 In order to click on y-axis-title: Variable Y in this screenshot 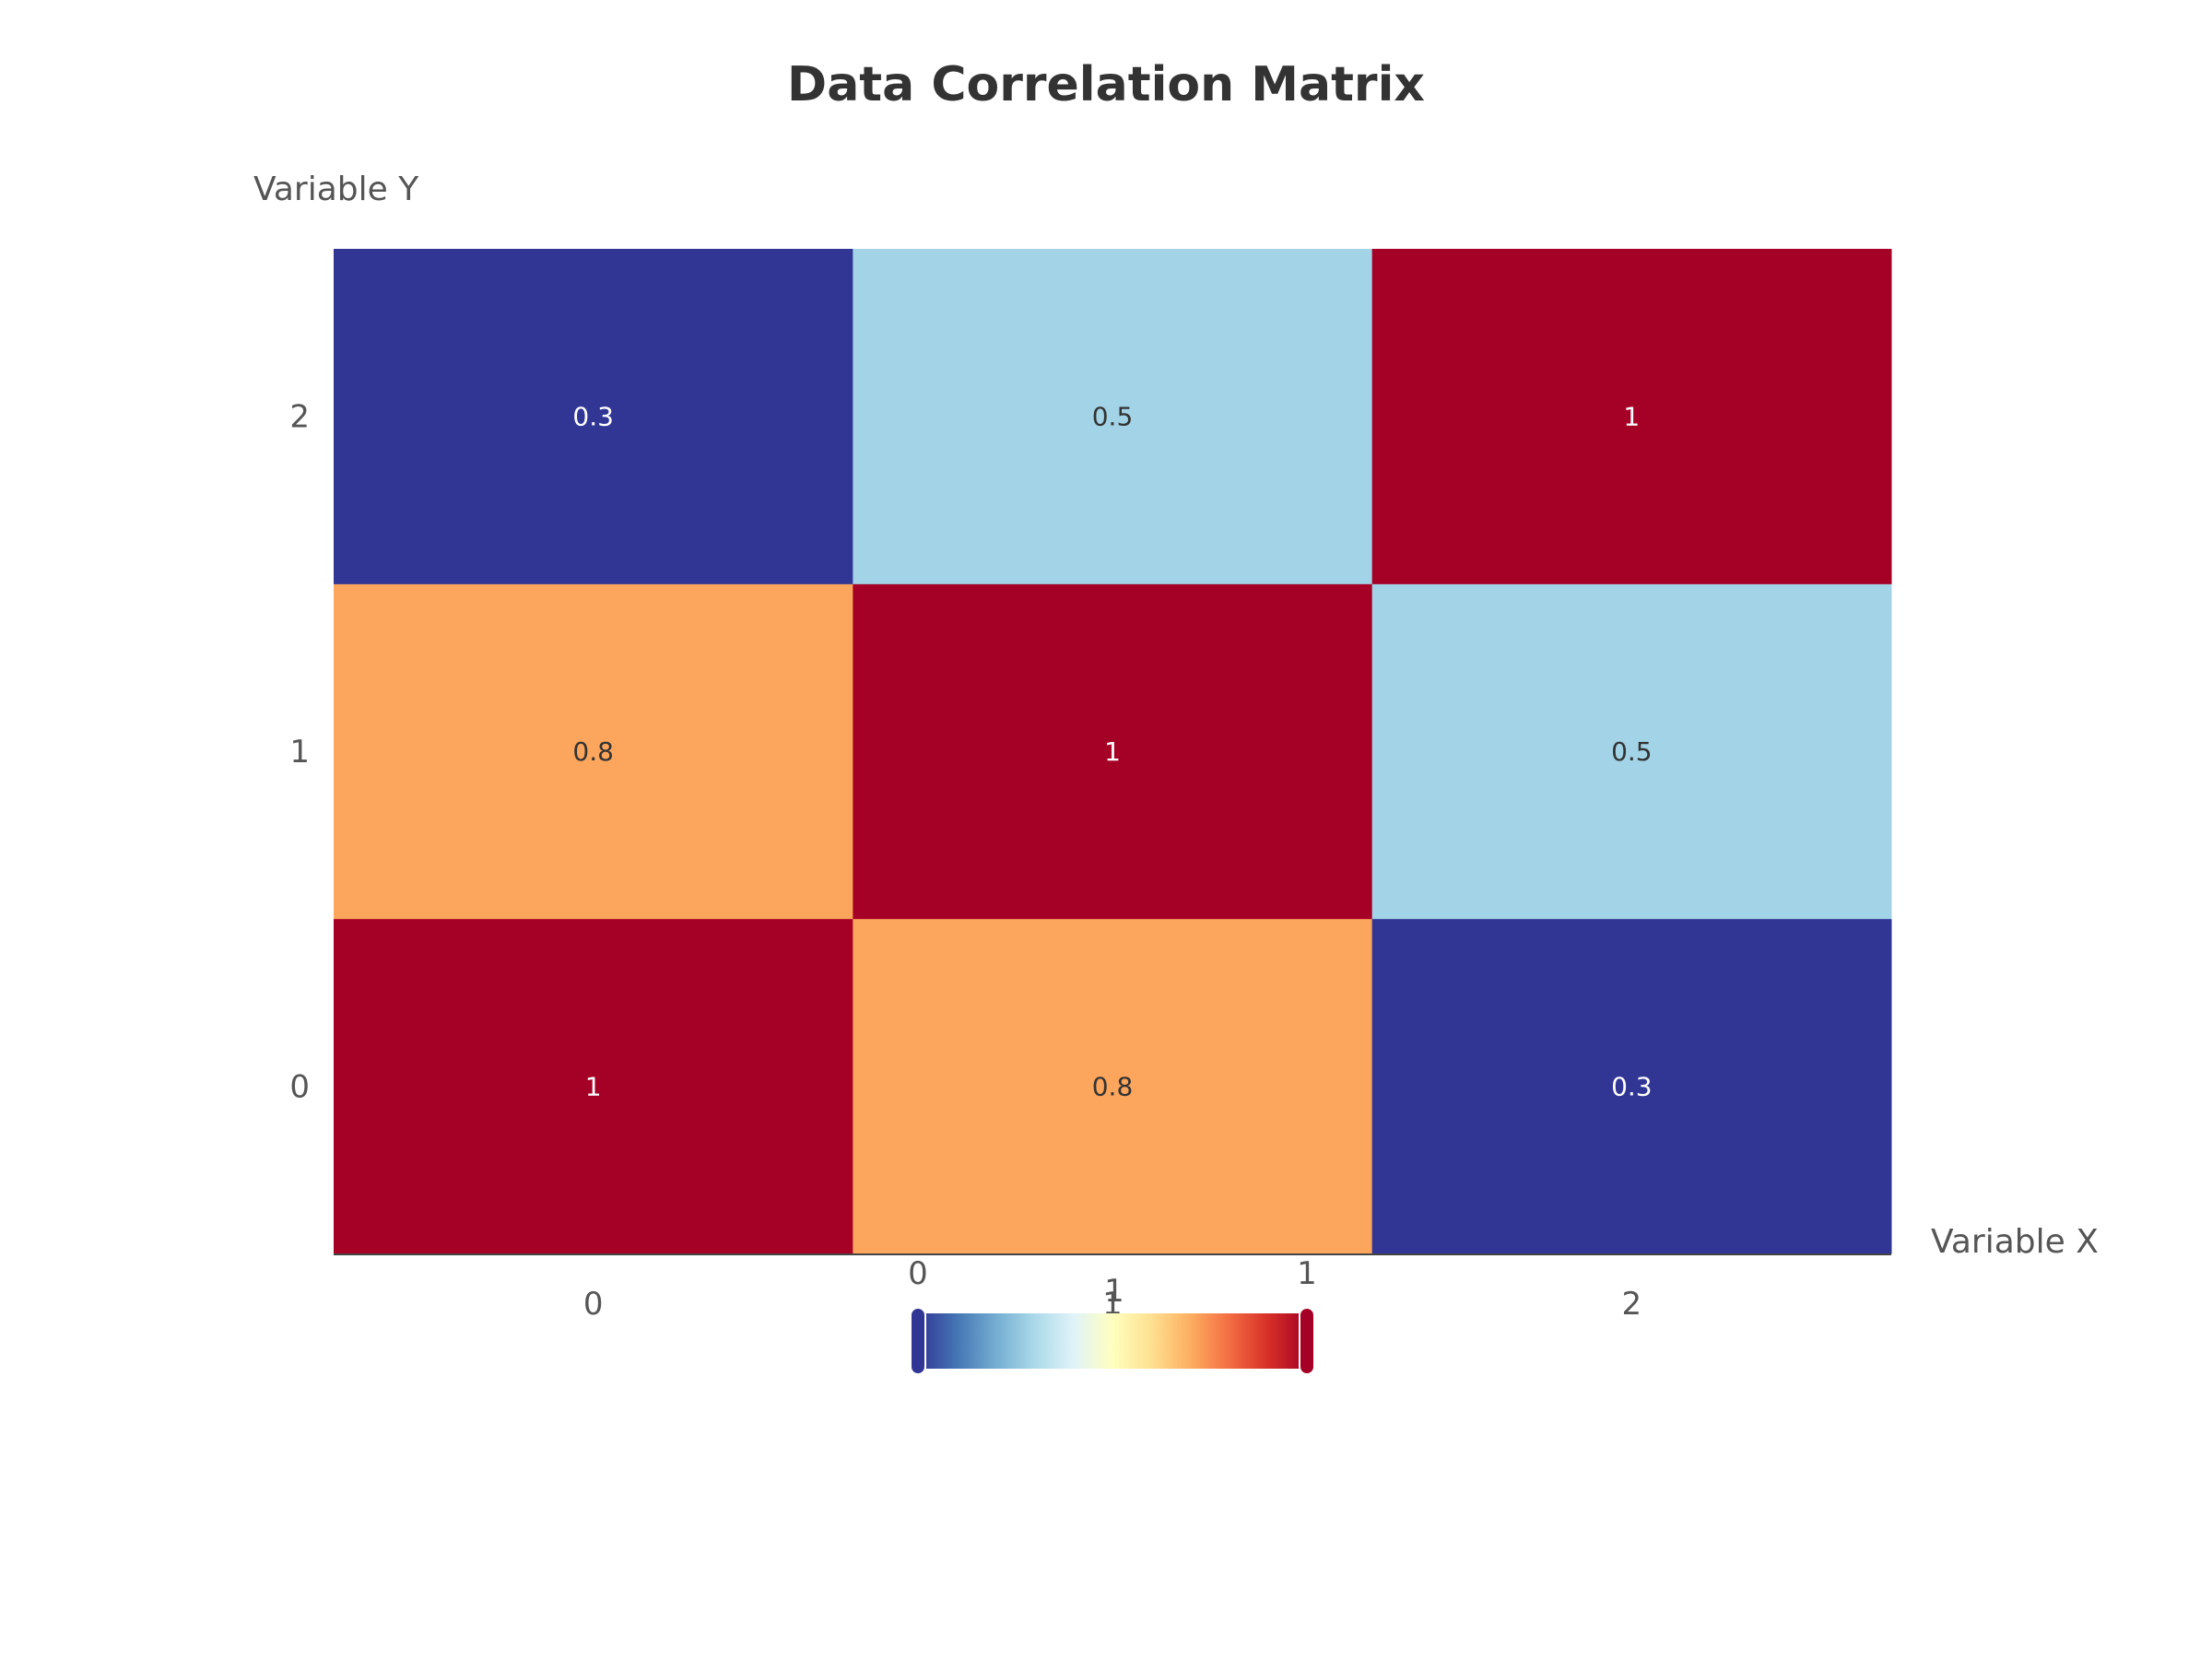, I will do `click(336, 189)`.